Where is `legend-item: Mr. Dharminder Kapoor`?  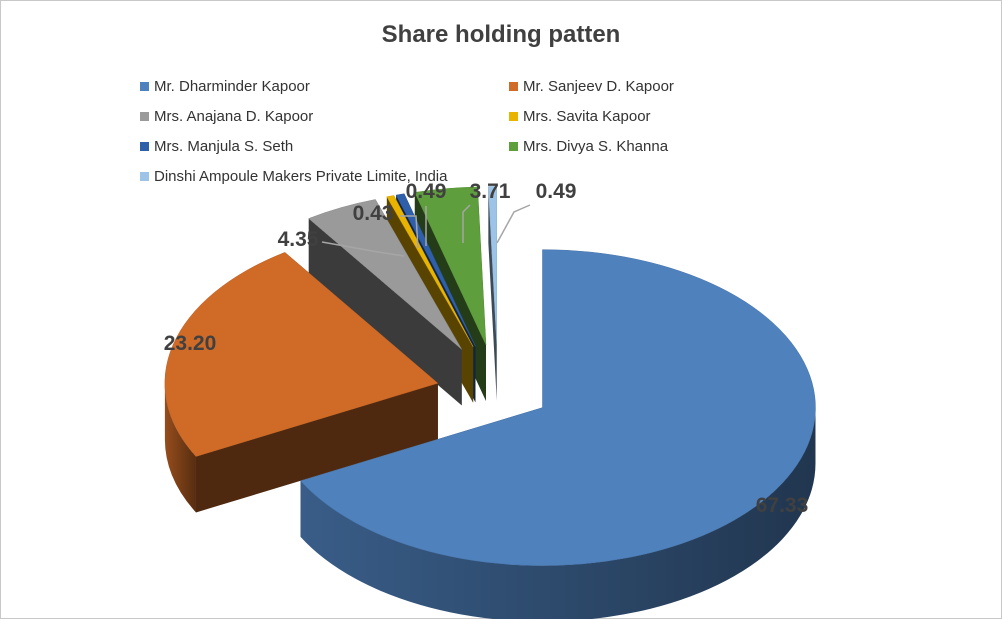
legend-item: Mr. Dharminder Kapoor is located at coordinates (225, 86).